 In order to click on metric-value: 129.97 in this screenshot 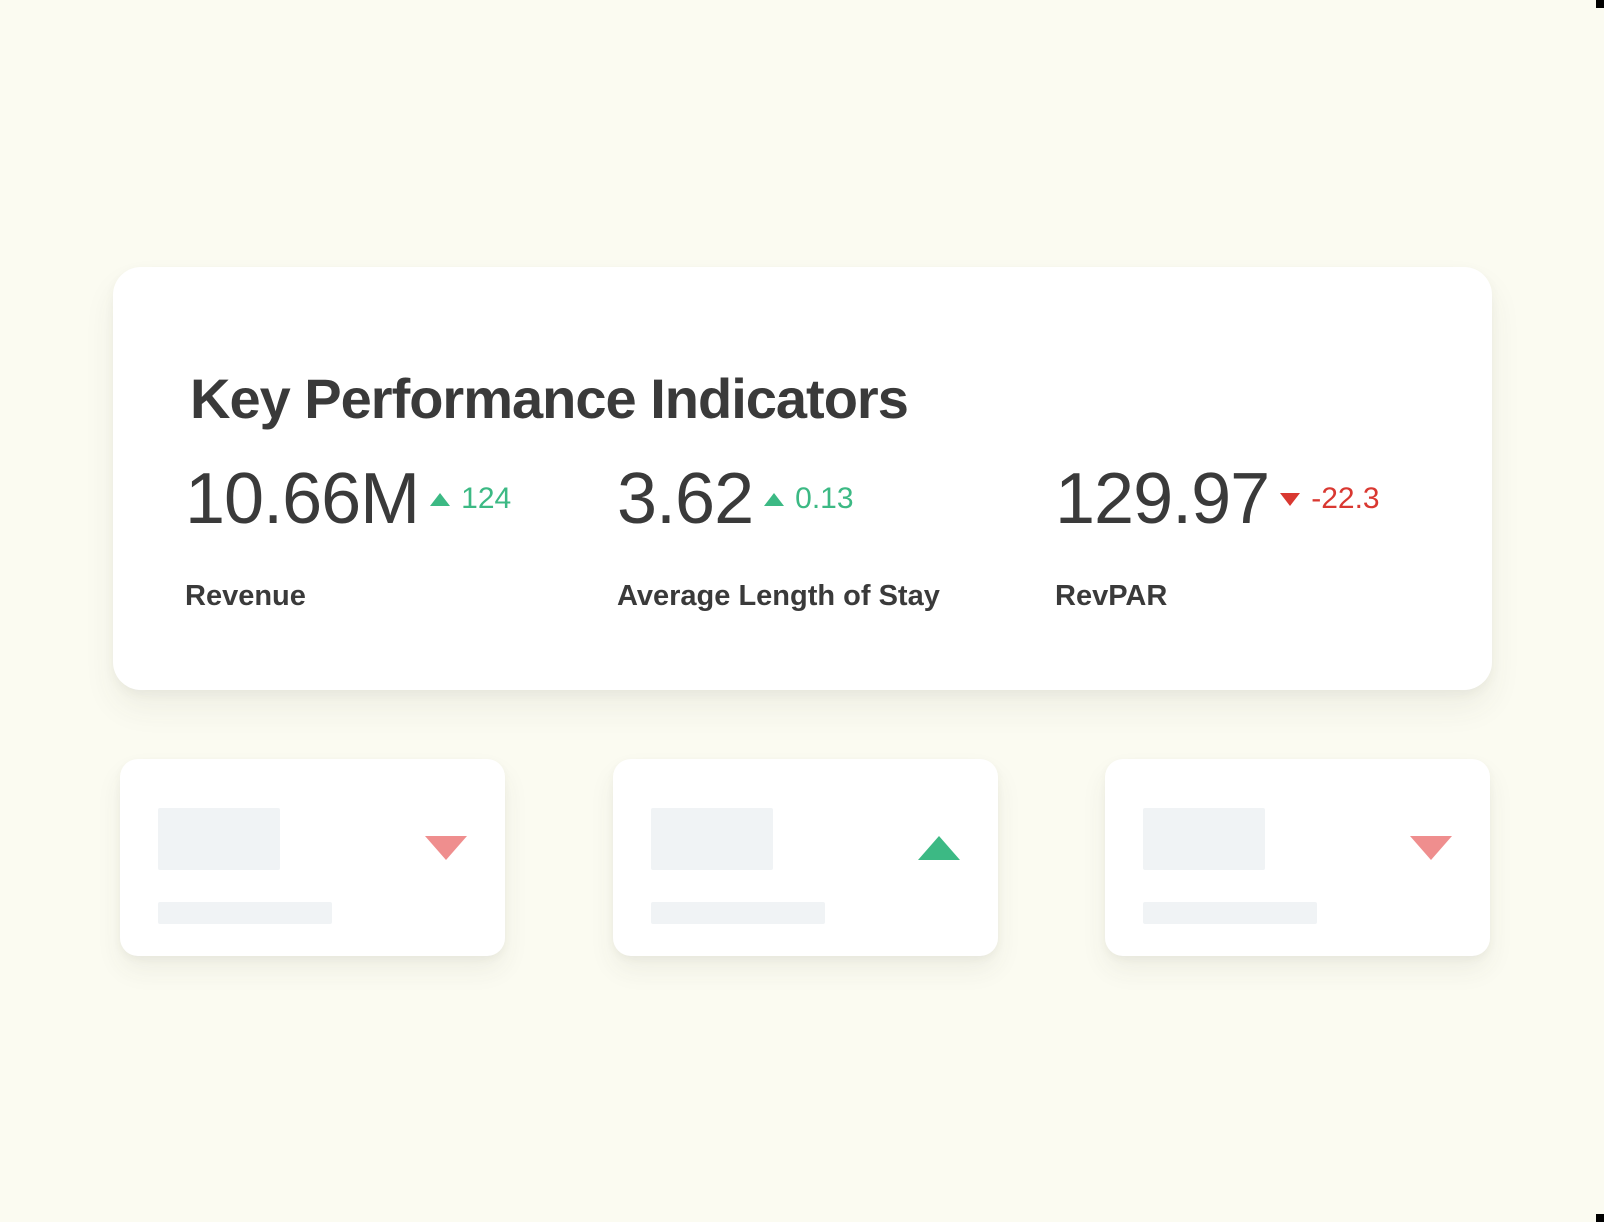, I will do `click(1162, 499)`.